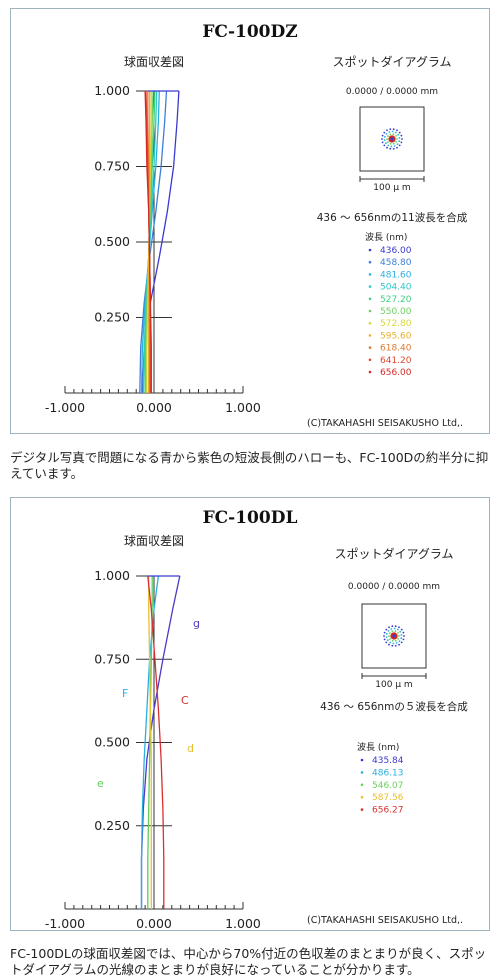 This screenshot has height=978, width=500. What do you see at coordinates (396, 324) in the screenshot?
I see `legend-label: 572.80` at bounding box center [396, 324].